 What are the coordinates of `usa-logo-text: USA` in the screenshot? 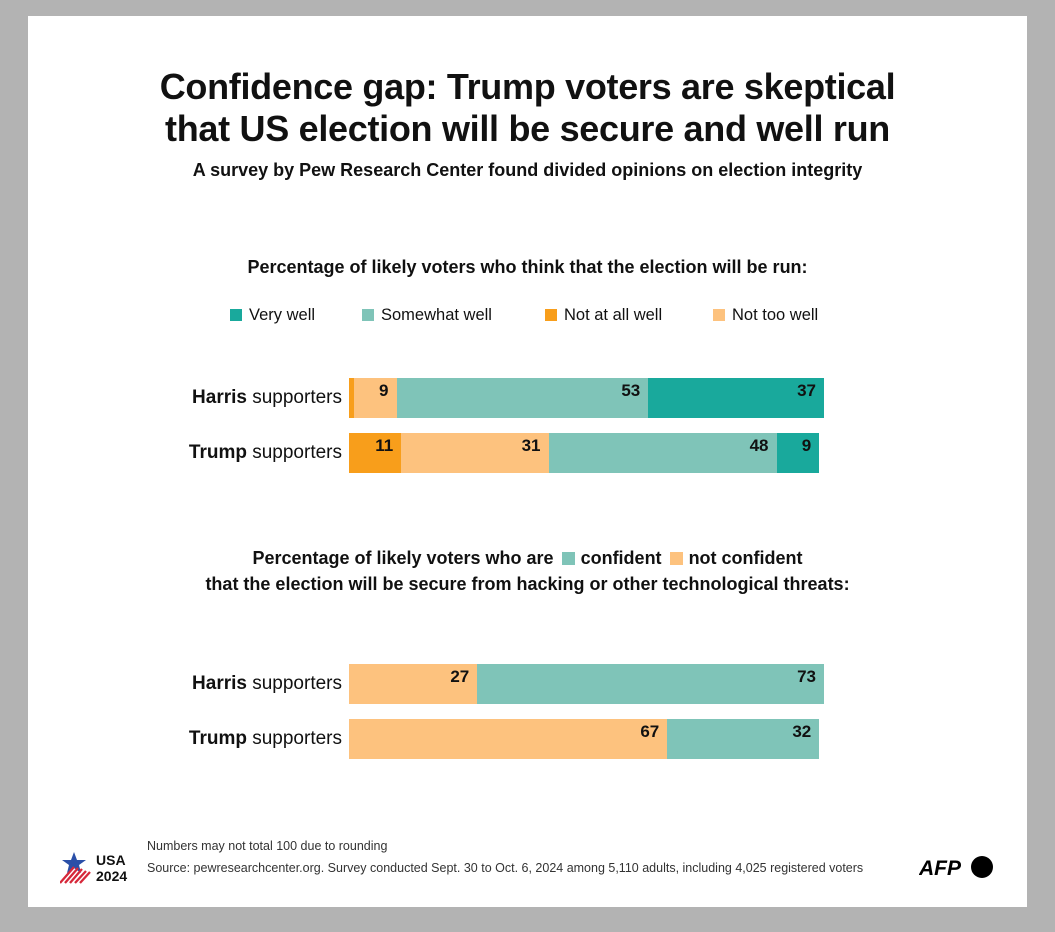 It's located at (111, 860).